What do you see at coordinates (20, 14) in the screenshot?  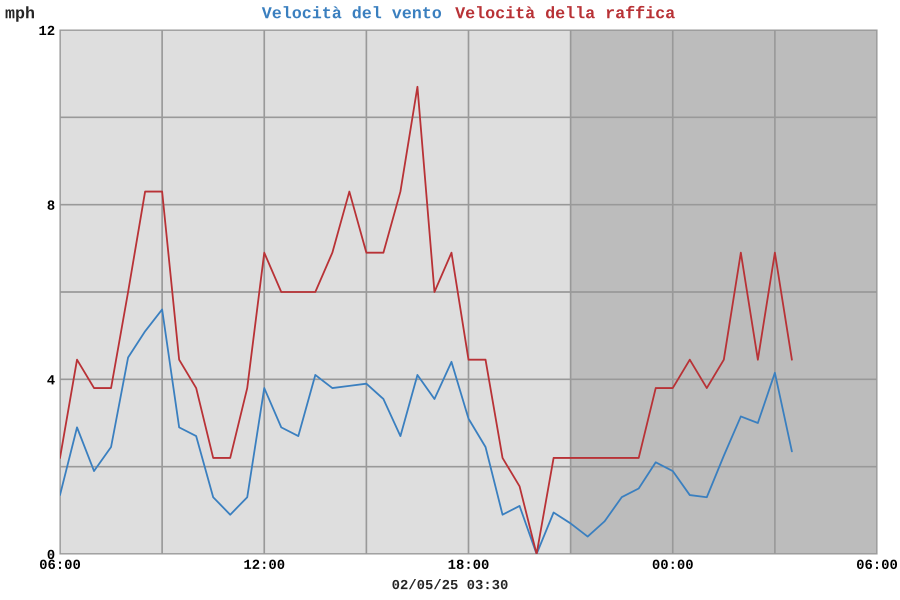 I see `y-axis-title: mph` at bounding box center [20, 14].